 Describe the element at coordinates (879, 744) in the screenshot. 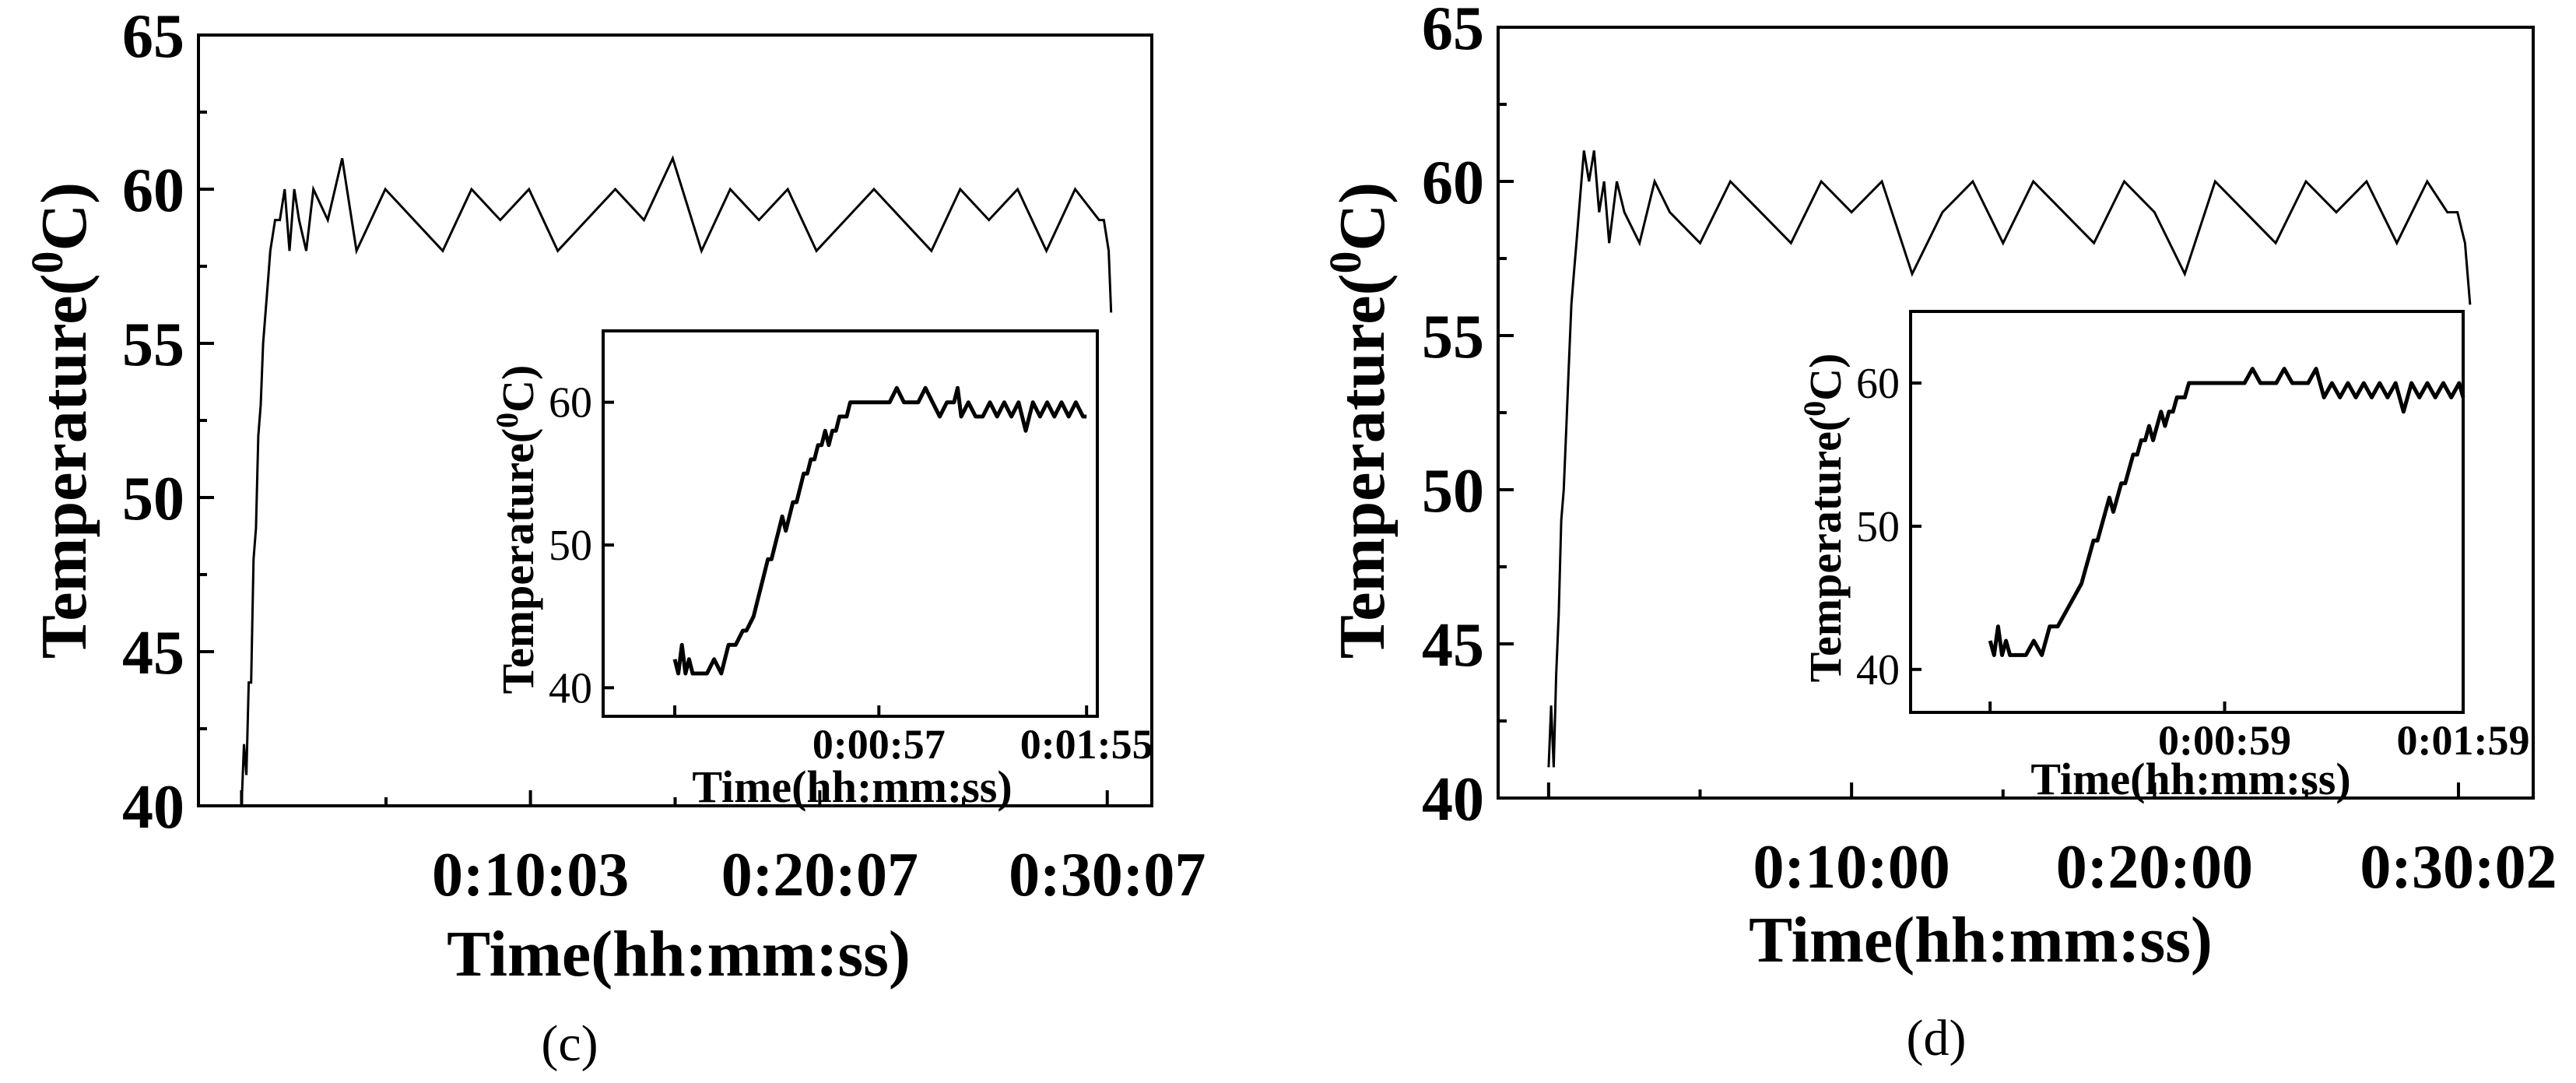

I see `panel-c-inset-x-tick-label: 0:00:57` at that location.